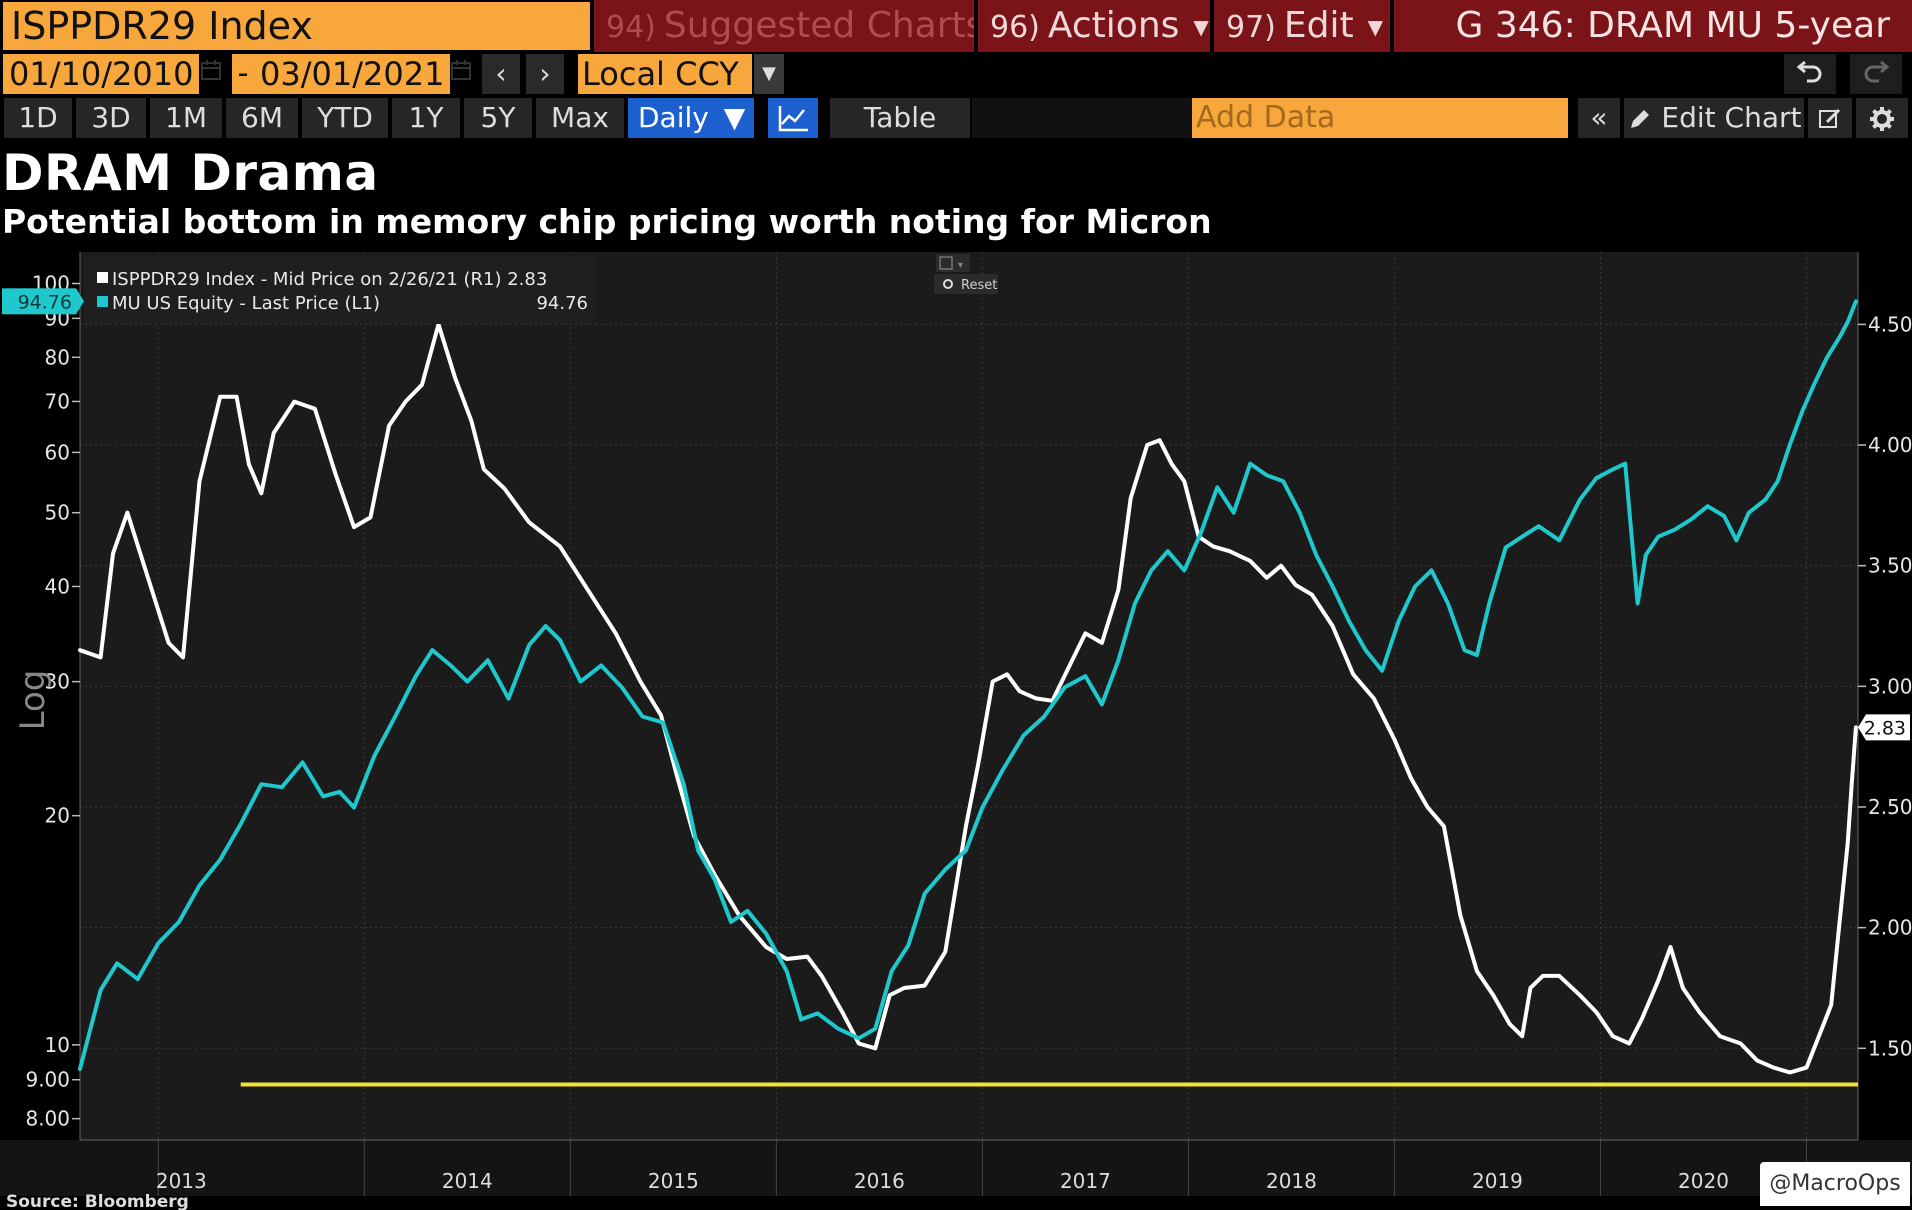 The height and width of the screenshot is (1210, 1912). What do you see at coordinates (33, 700) in the screenshot?
I see `left-axis-label: Log` at bounding box center [33, 700].